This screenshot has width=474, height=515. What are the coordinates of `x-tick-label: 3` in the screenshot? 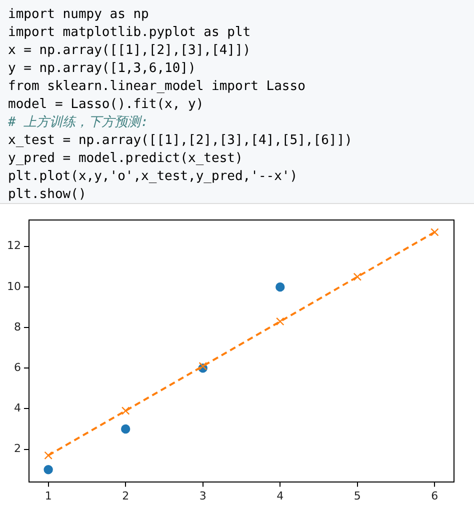 It's located at (202, 495).